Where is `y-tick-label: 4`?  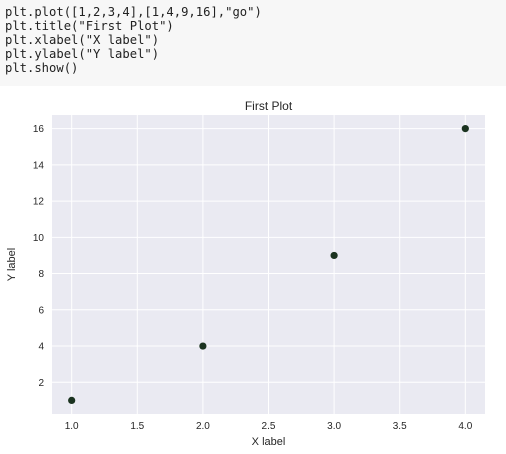 y-tick-label: 4 is located at coordinates (41, 347).